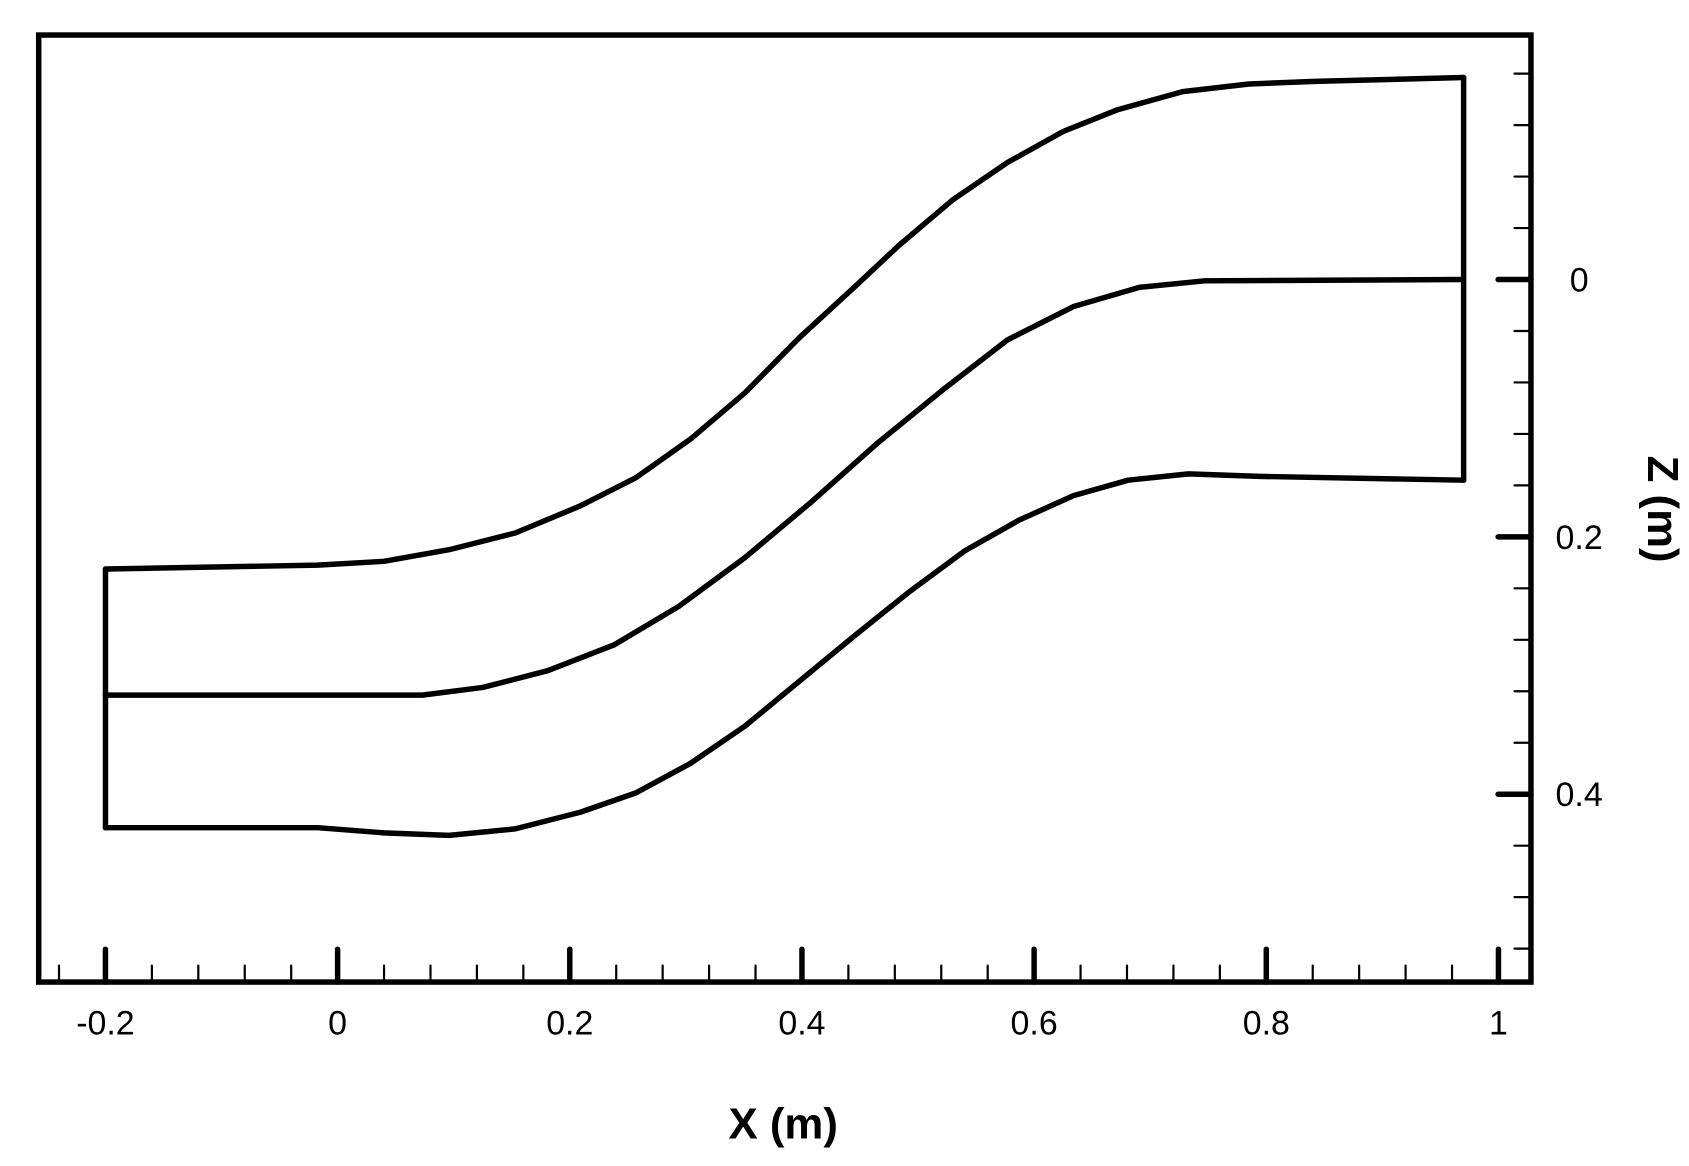 This screenshot has width=1689, height=1166. What do you see at coordinates (782, 1124) in the screenshot?
I see `x-axis-title: X (m)` at bounding box center [782, 1124].